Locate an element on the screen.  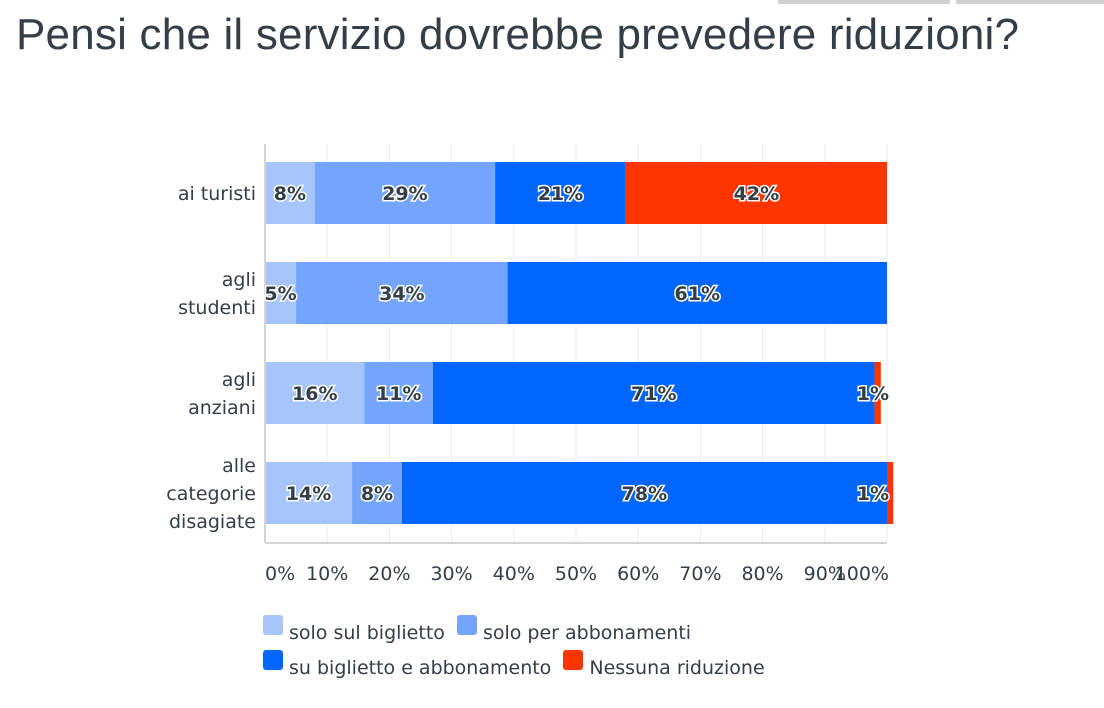
data-label: 5% is located at coordinates (280, 294).